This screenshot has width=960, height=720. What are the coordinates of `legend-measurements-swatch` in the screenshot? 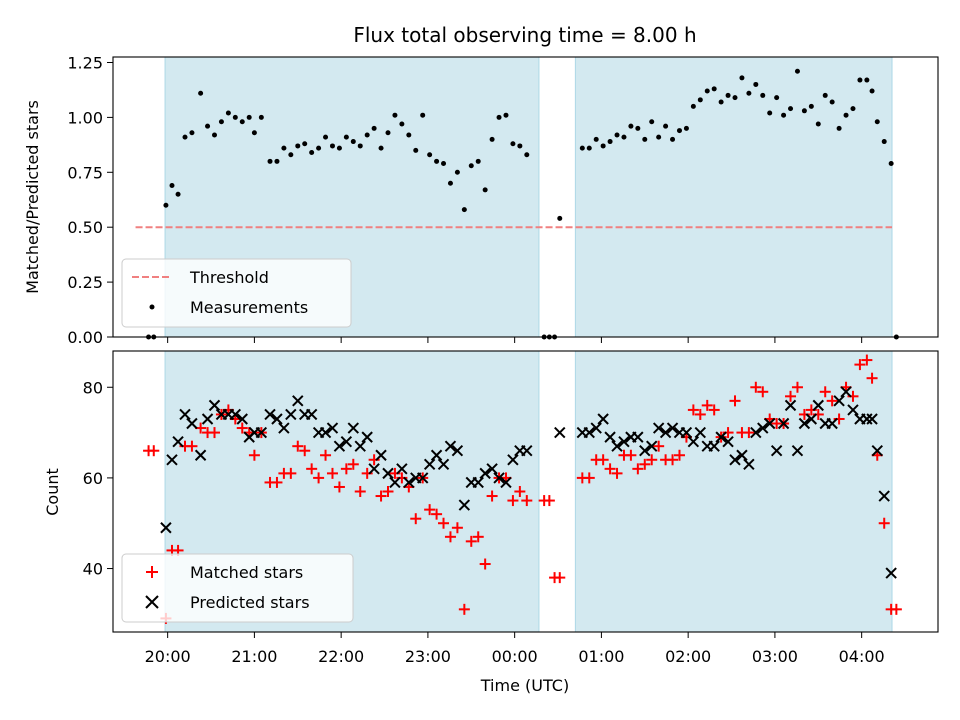 It's located at (152, 307).